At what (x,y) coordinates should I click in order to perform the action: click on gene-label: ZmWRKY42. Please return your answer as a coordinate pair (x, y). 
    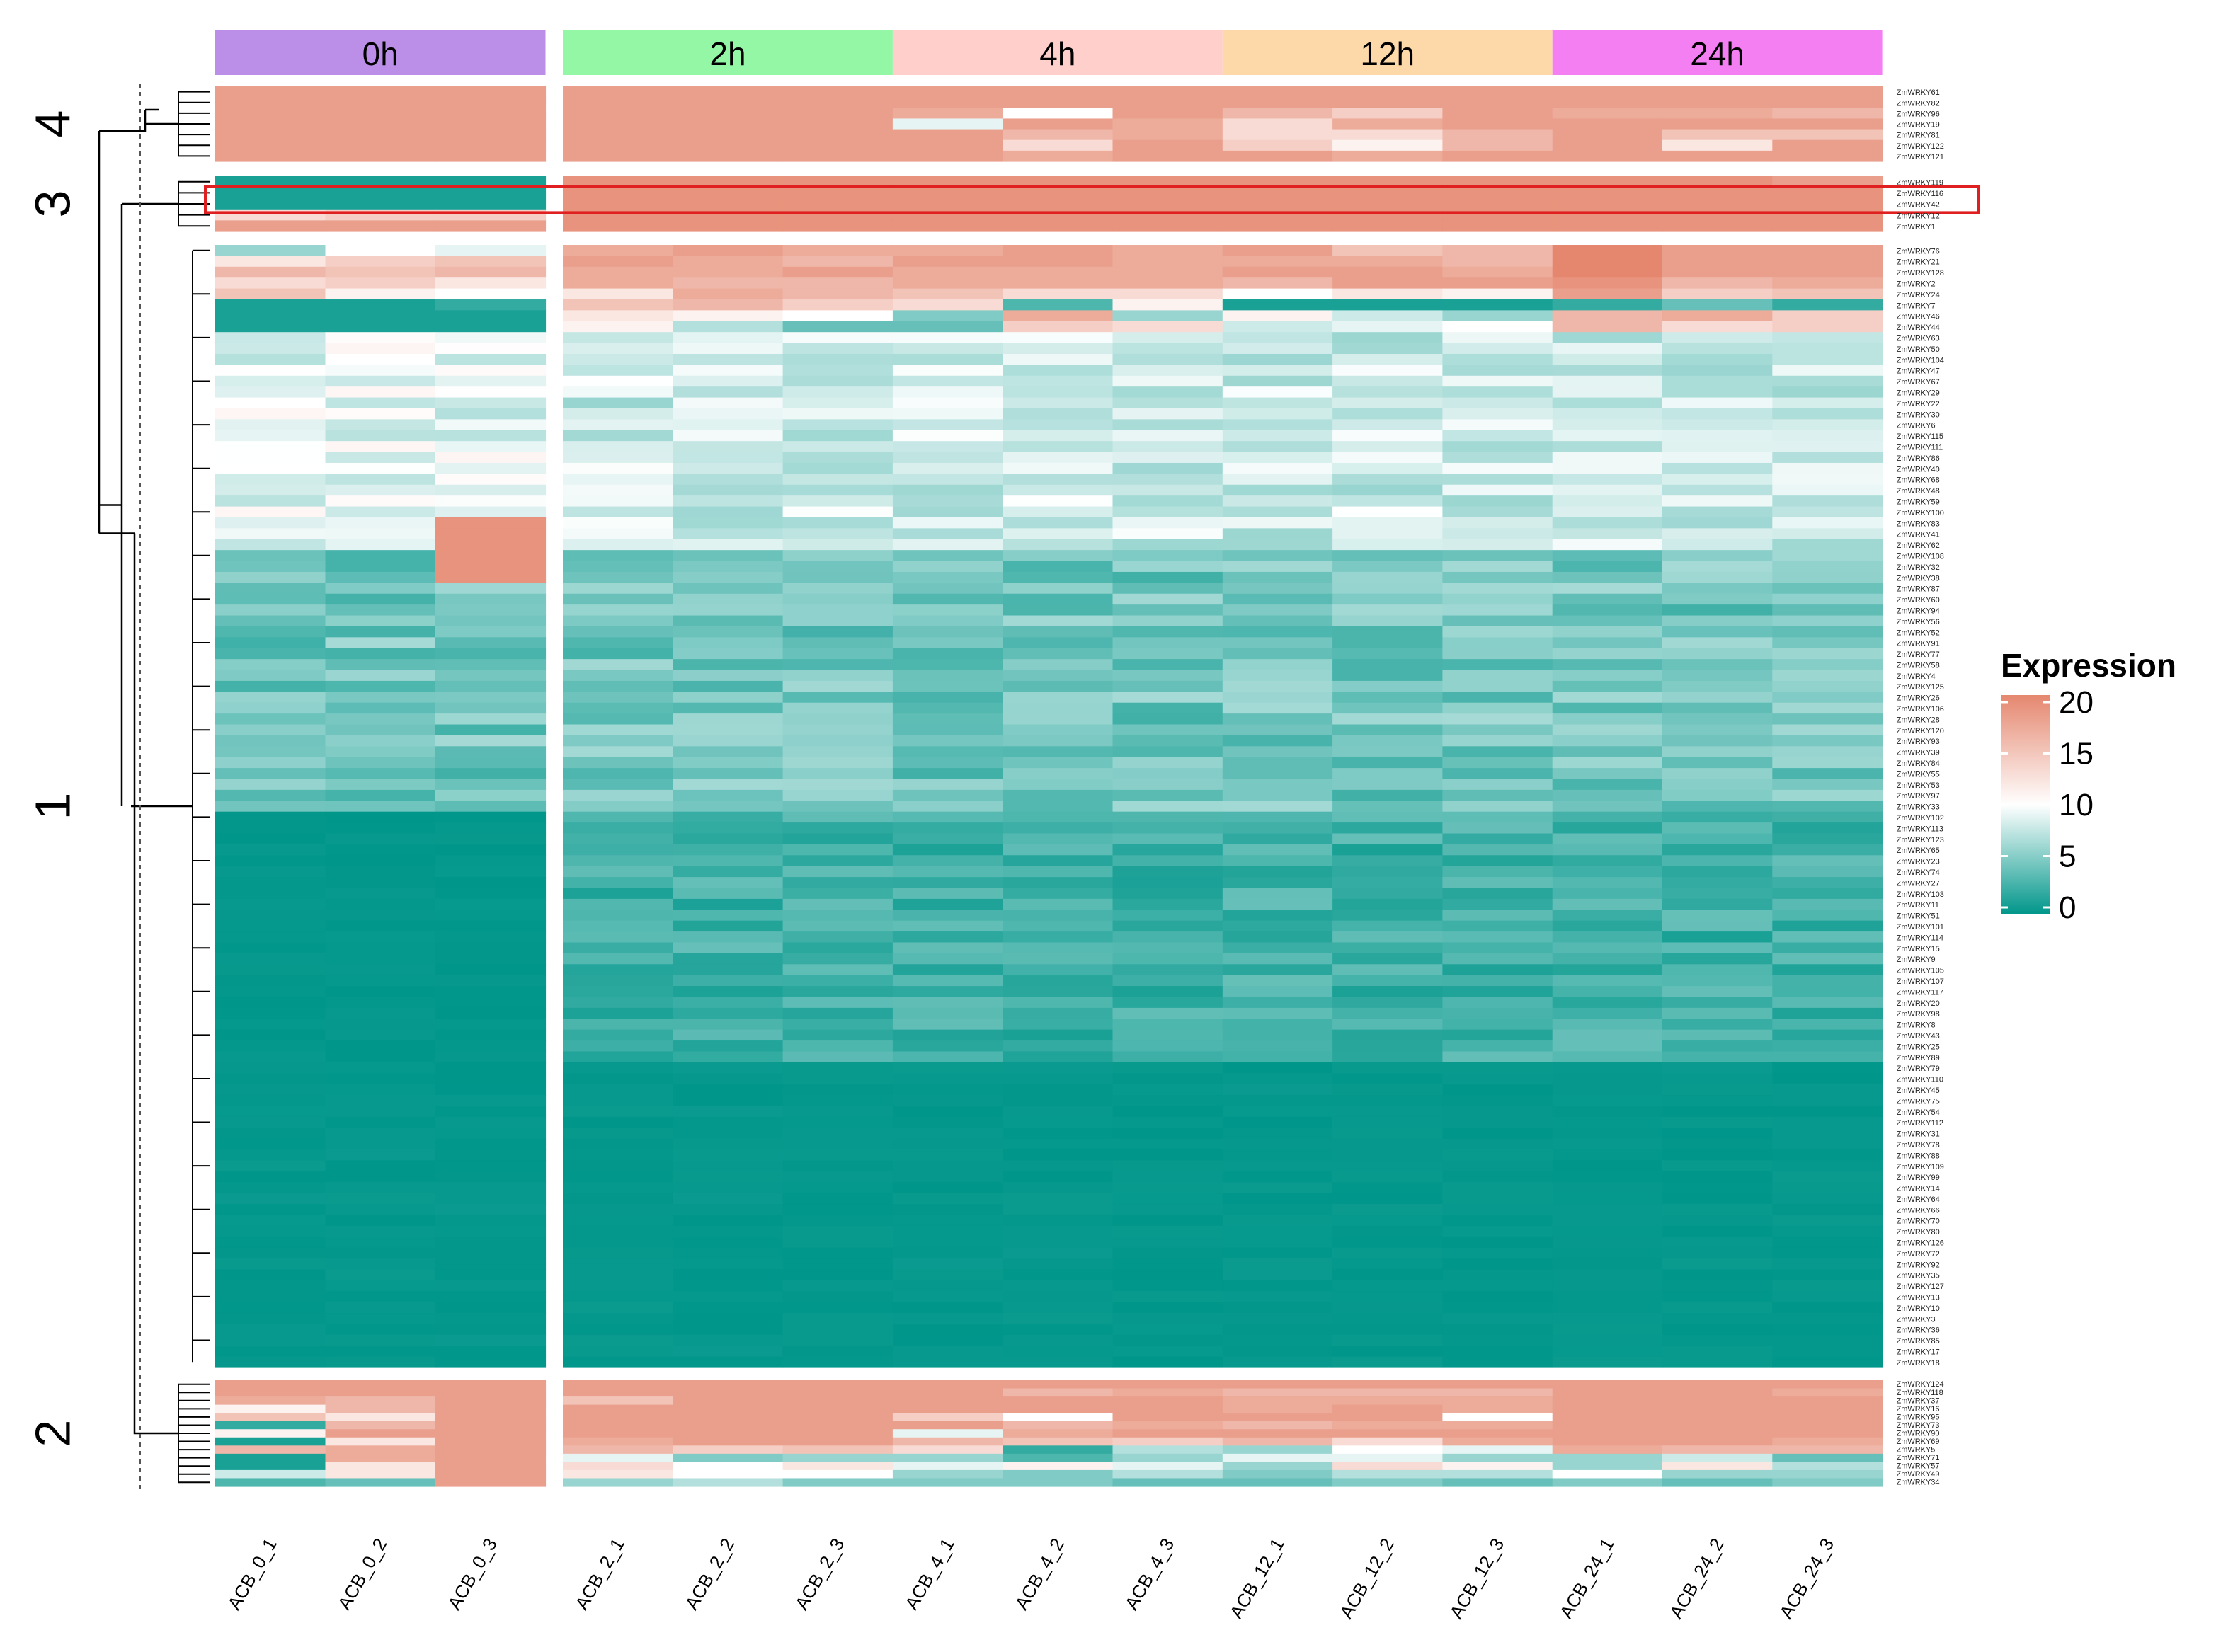
    Looking at the image, I should click on (1918, 205).